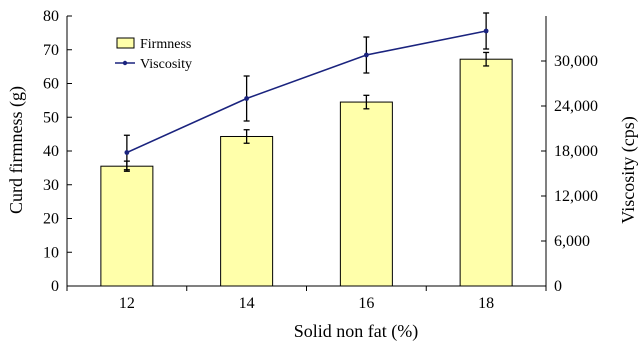 This screenshot has width=640, height=346. Describe the element at coordinates (51, 50) in the screenshot. I see `left-tick-label-70: 70` at that location.